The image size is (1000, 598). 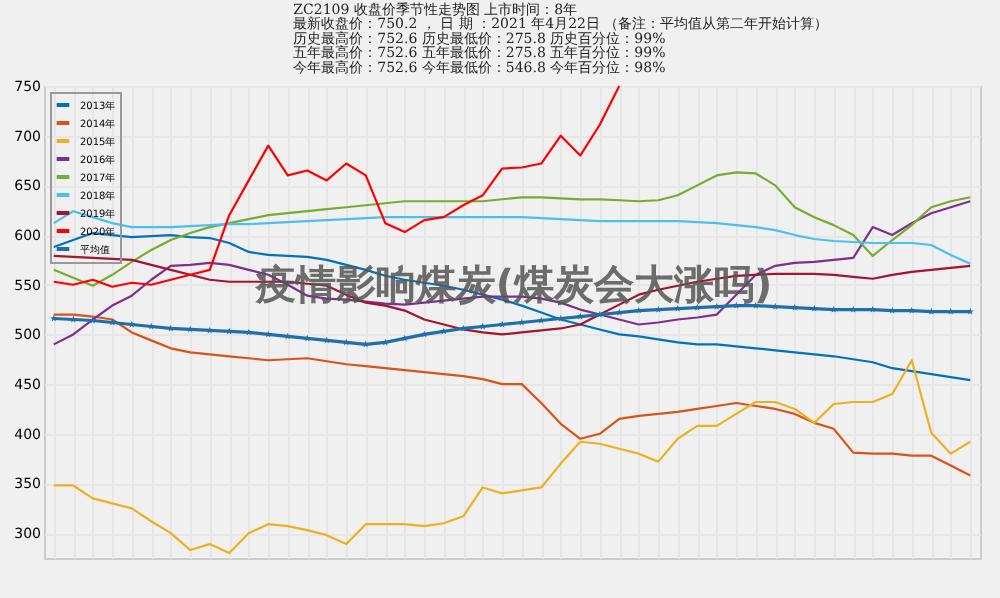 I want to click on line-series, so click(x=512, y=237).